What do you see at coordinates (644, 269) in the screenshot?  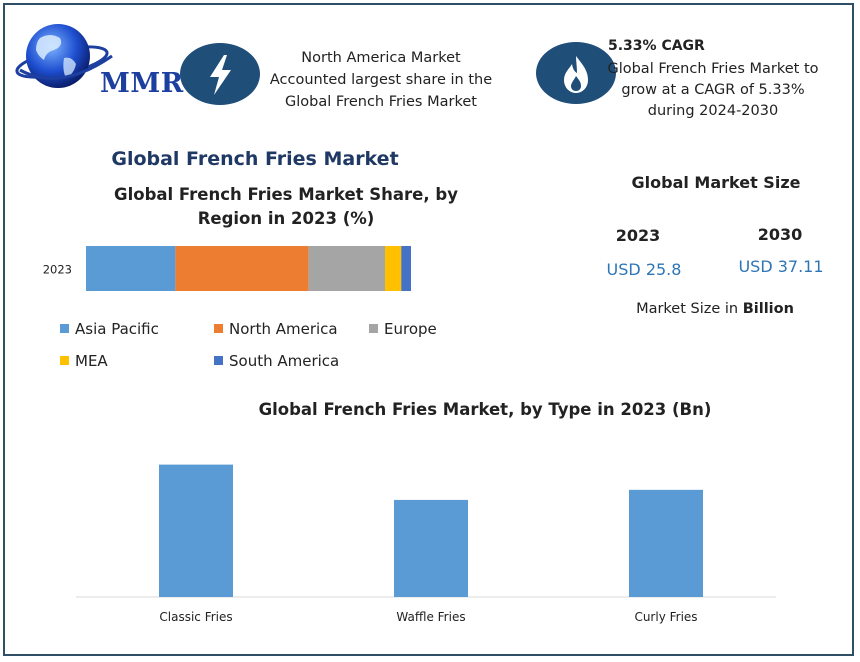 I see `market-size-2023: USD 25.8` at bounding box center [644, 269].